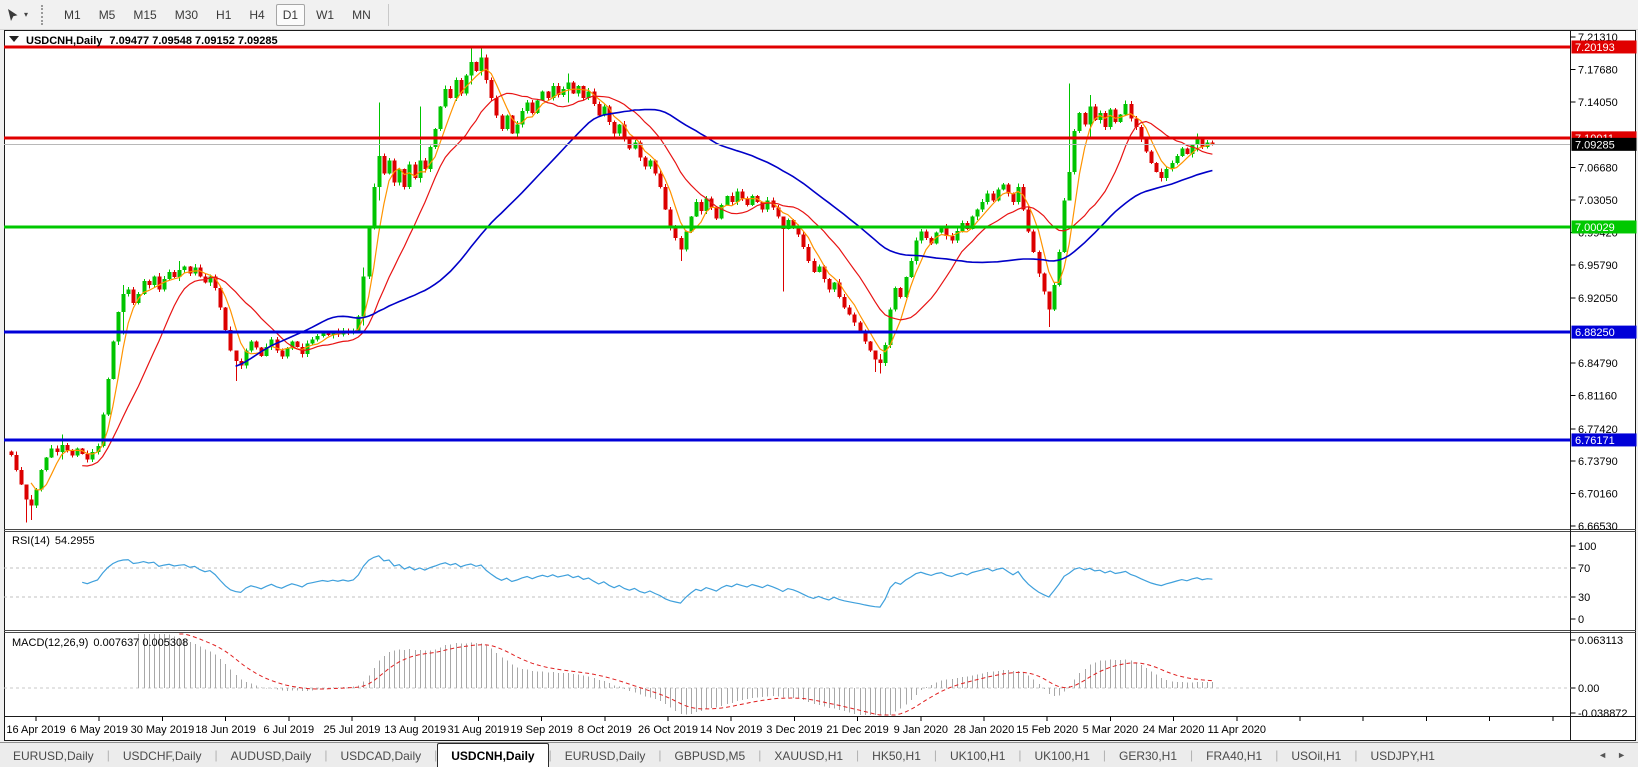  Describe the element at coordinates (224, 14) in the screenshot. I see `timeframe-button-H1: H1` at that location.